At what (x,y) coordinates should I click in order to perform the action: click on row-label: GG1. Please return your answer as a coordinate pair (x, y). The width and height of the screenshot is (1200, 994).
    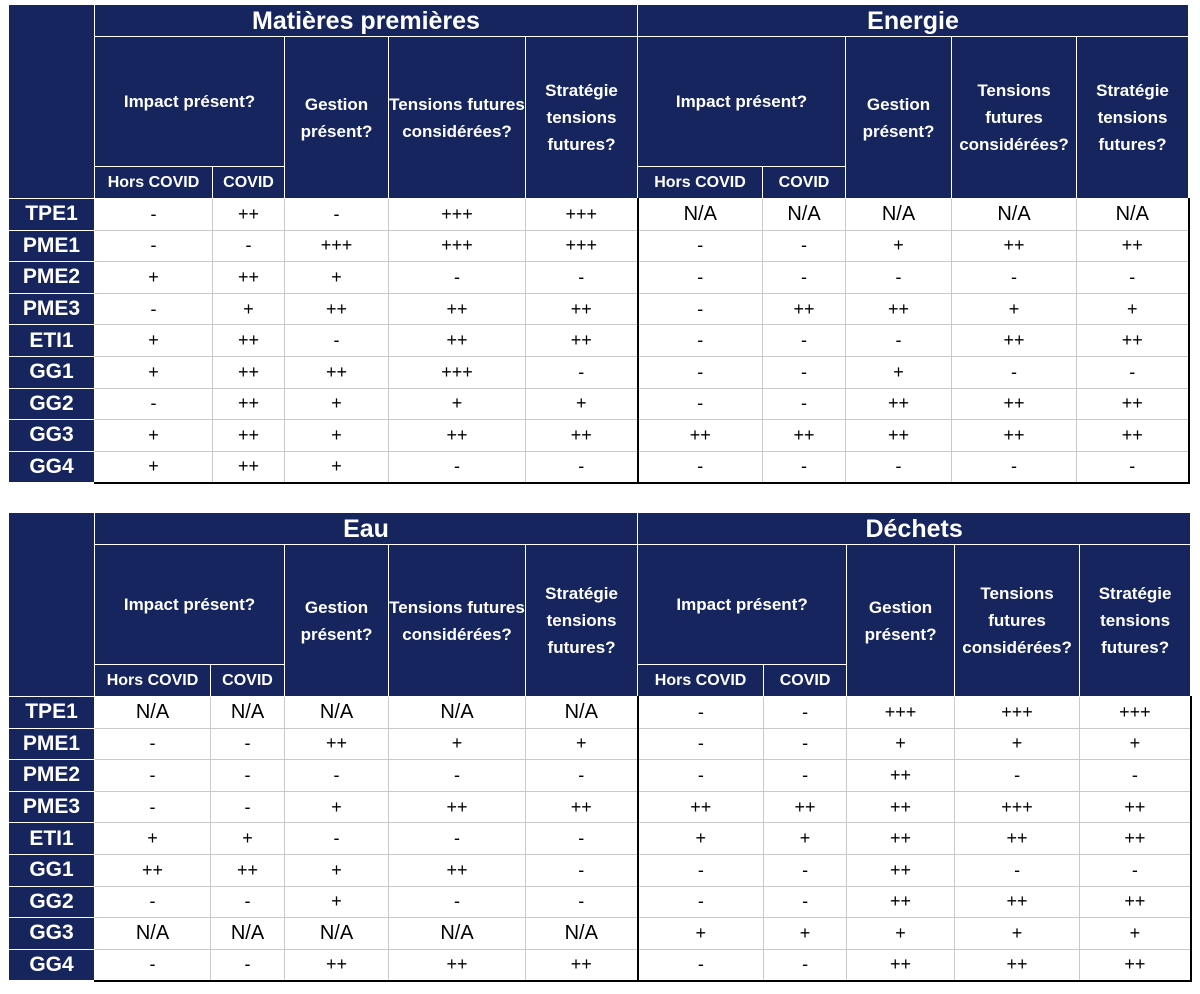
    Looking at the image, I should click on (51, 870).